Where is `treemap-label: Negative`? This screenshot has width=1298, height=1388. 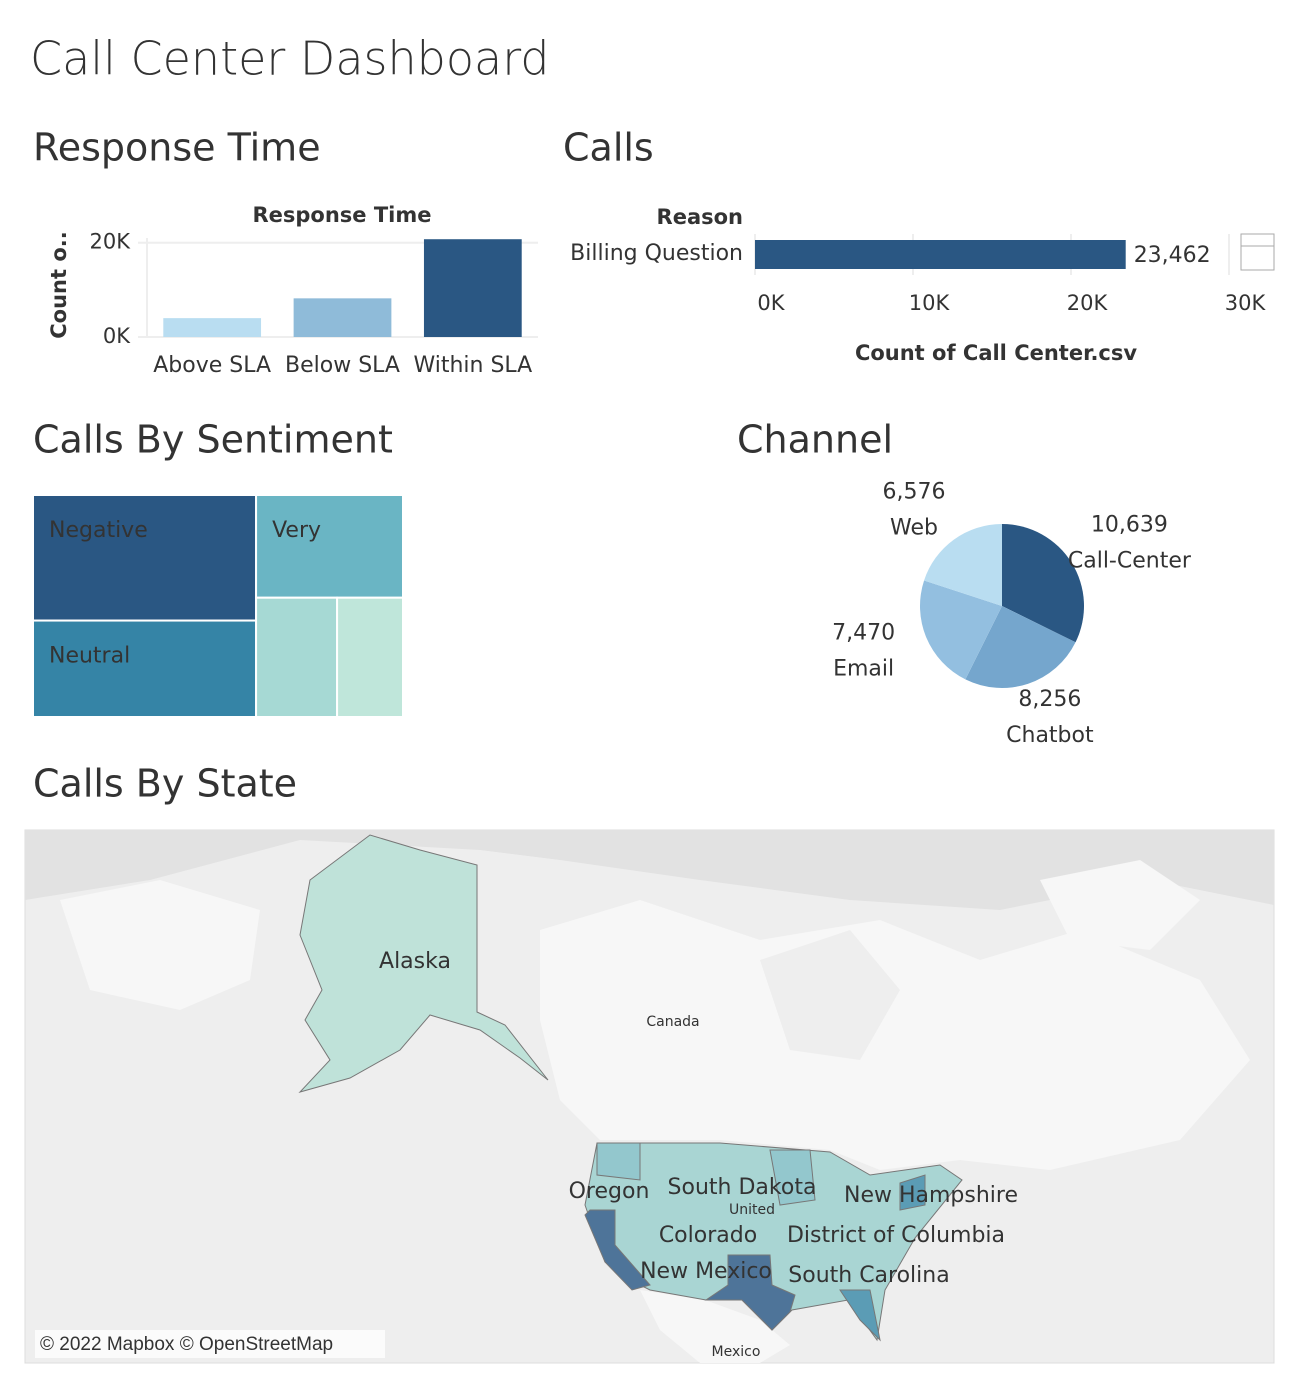 treemap-label: Negative is located at coordinates (98, 530).